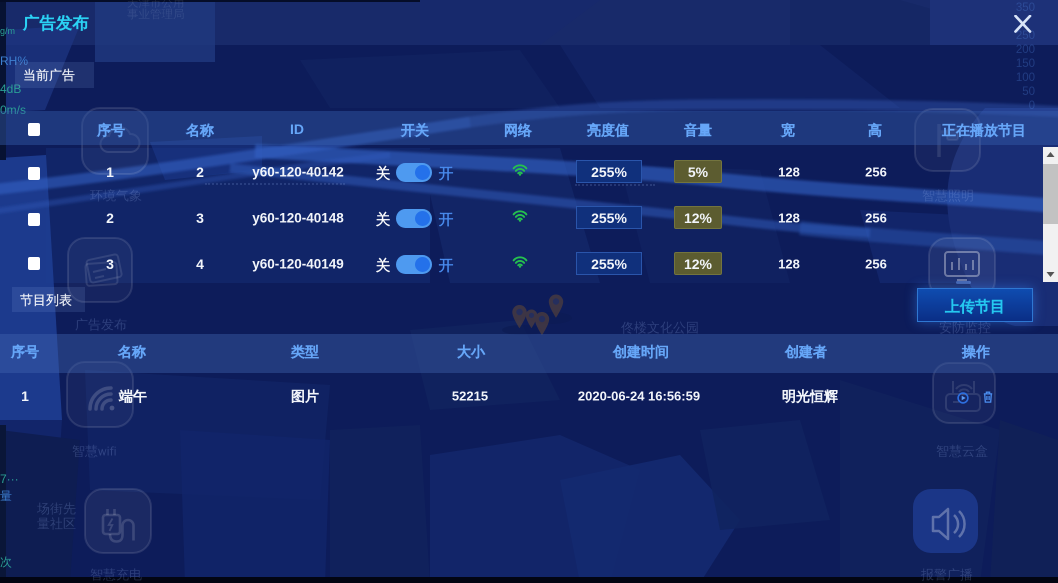 The image size is (1058, 583). Describe the element at coordinates (1025, 36) in the screenshot. I see `svg-text: 250` at that location.